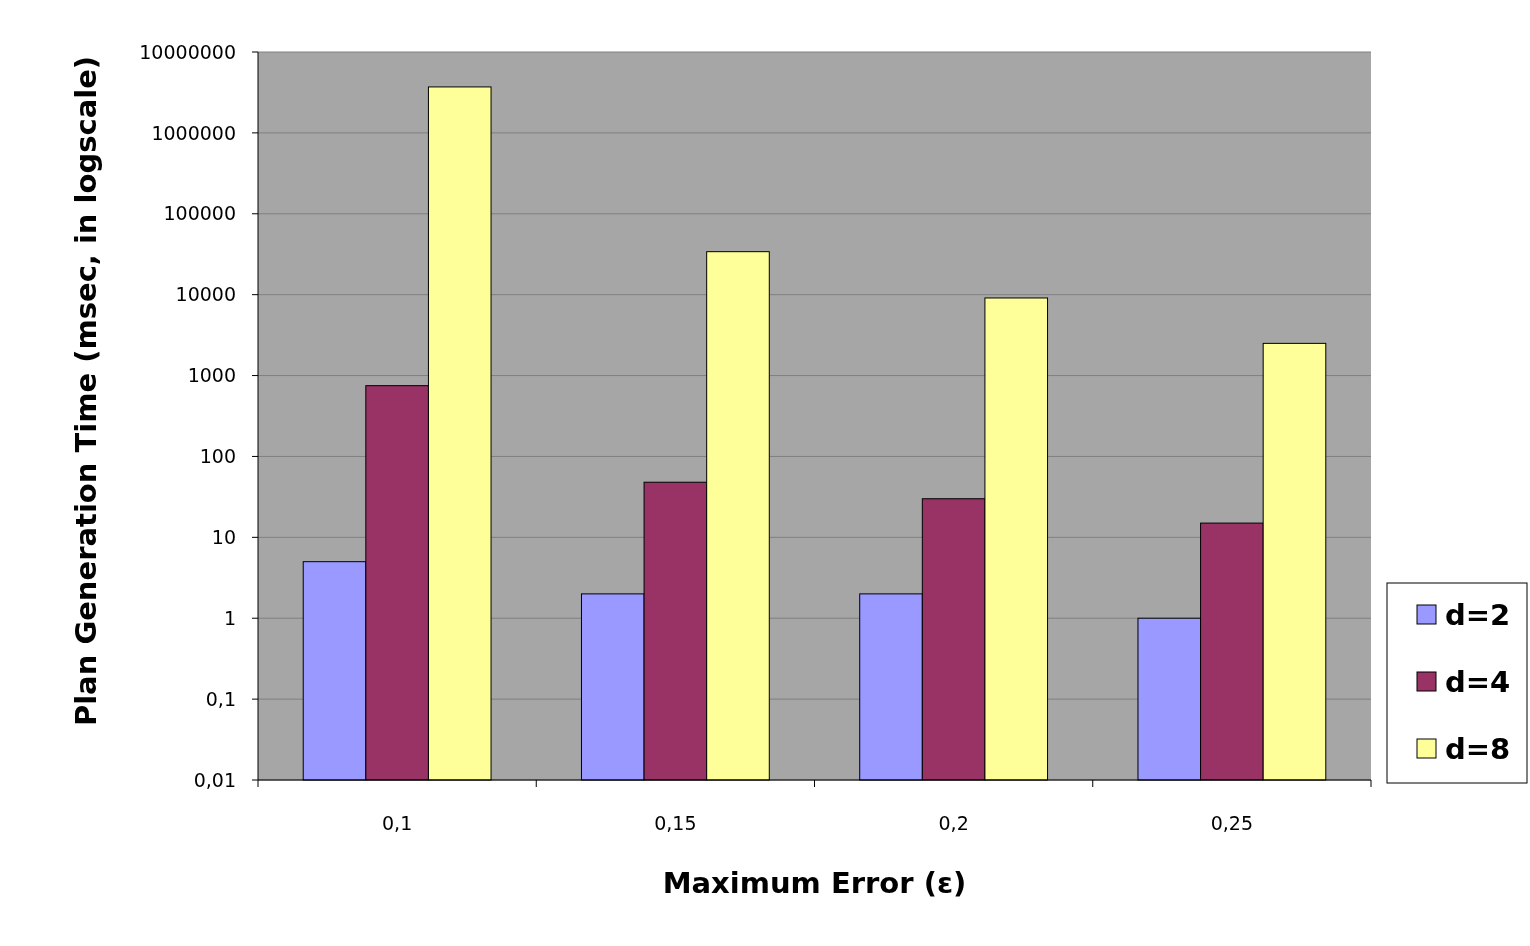 The height and width of the screenshot is (946, 1530). I want to click on y-tick-label: 0,1, so click(220, 698).